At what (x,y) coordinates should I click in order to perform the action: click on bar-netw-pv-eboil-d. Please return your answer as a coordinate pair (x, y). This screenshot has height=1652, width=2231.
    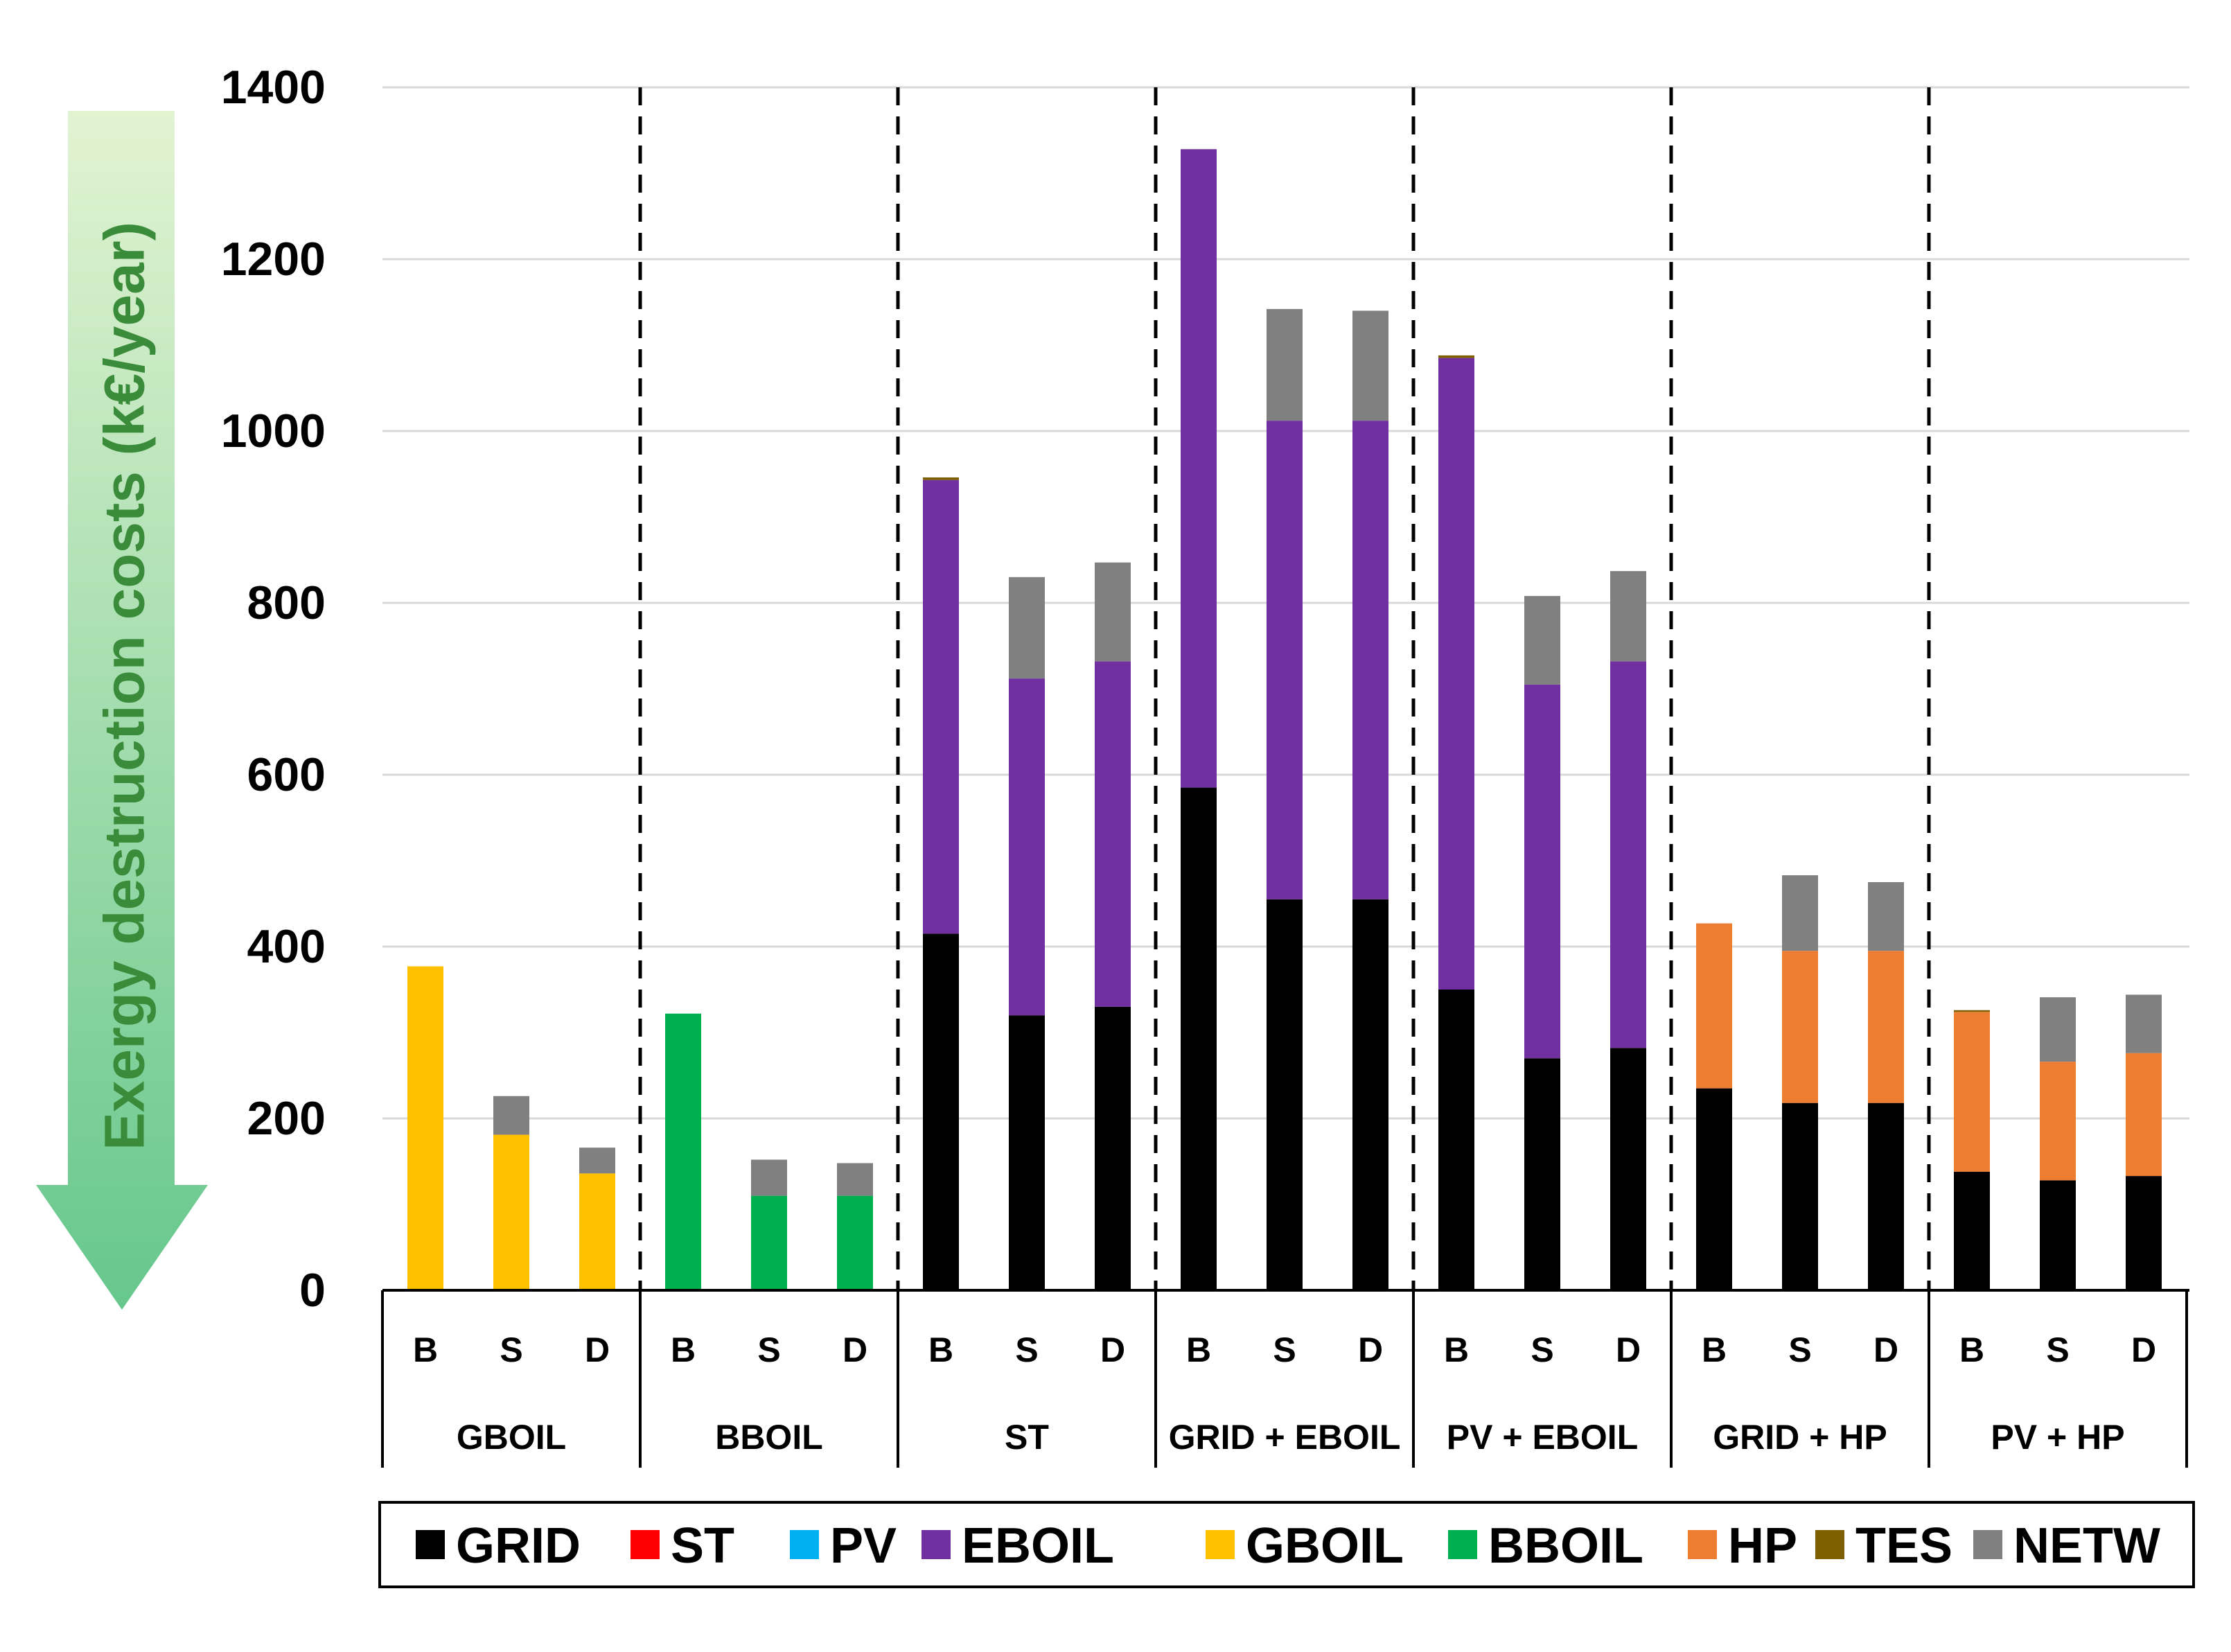
    Looking at the image, I should click on (1628, 616).